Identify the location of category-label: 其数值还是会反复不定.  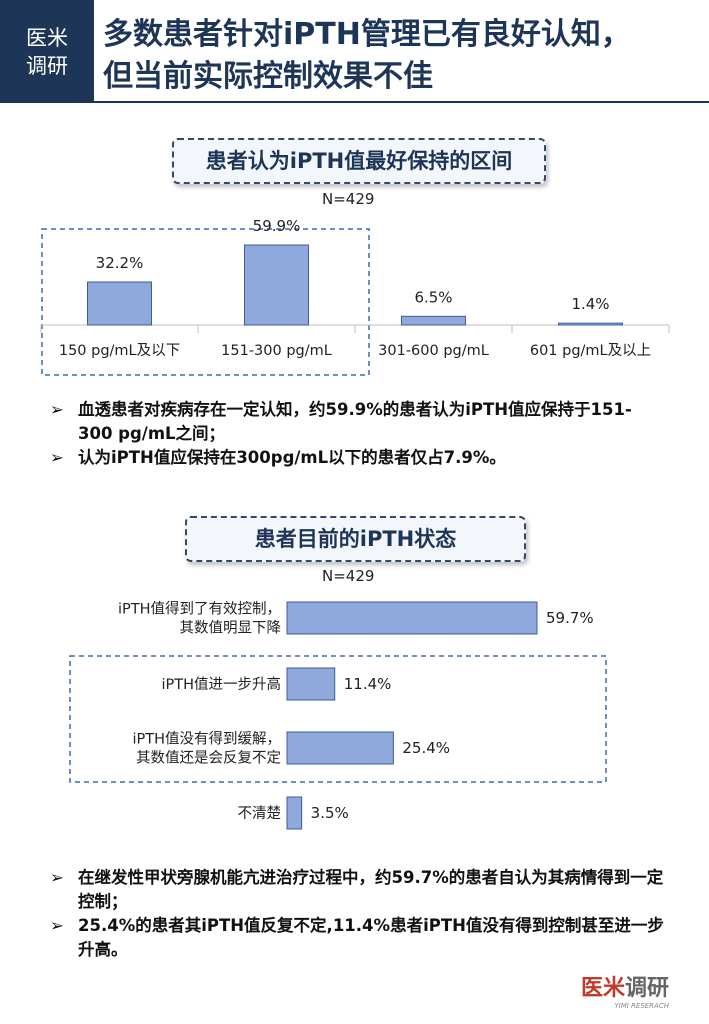
(208, 758).